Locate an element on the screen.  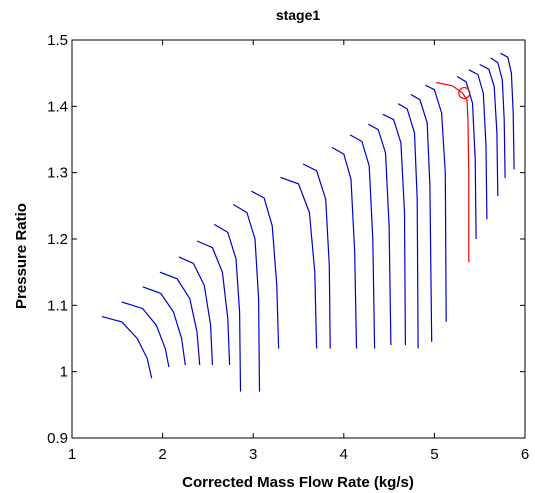
operating-point-marker is located at coordinates (464, 93).